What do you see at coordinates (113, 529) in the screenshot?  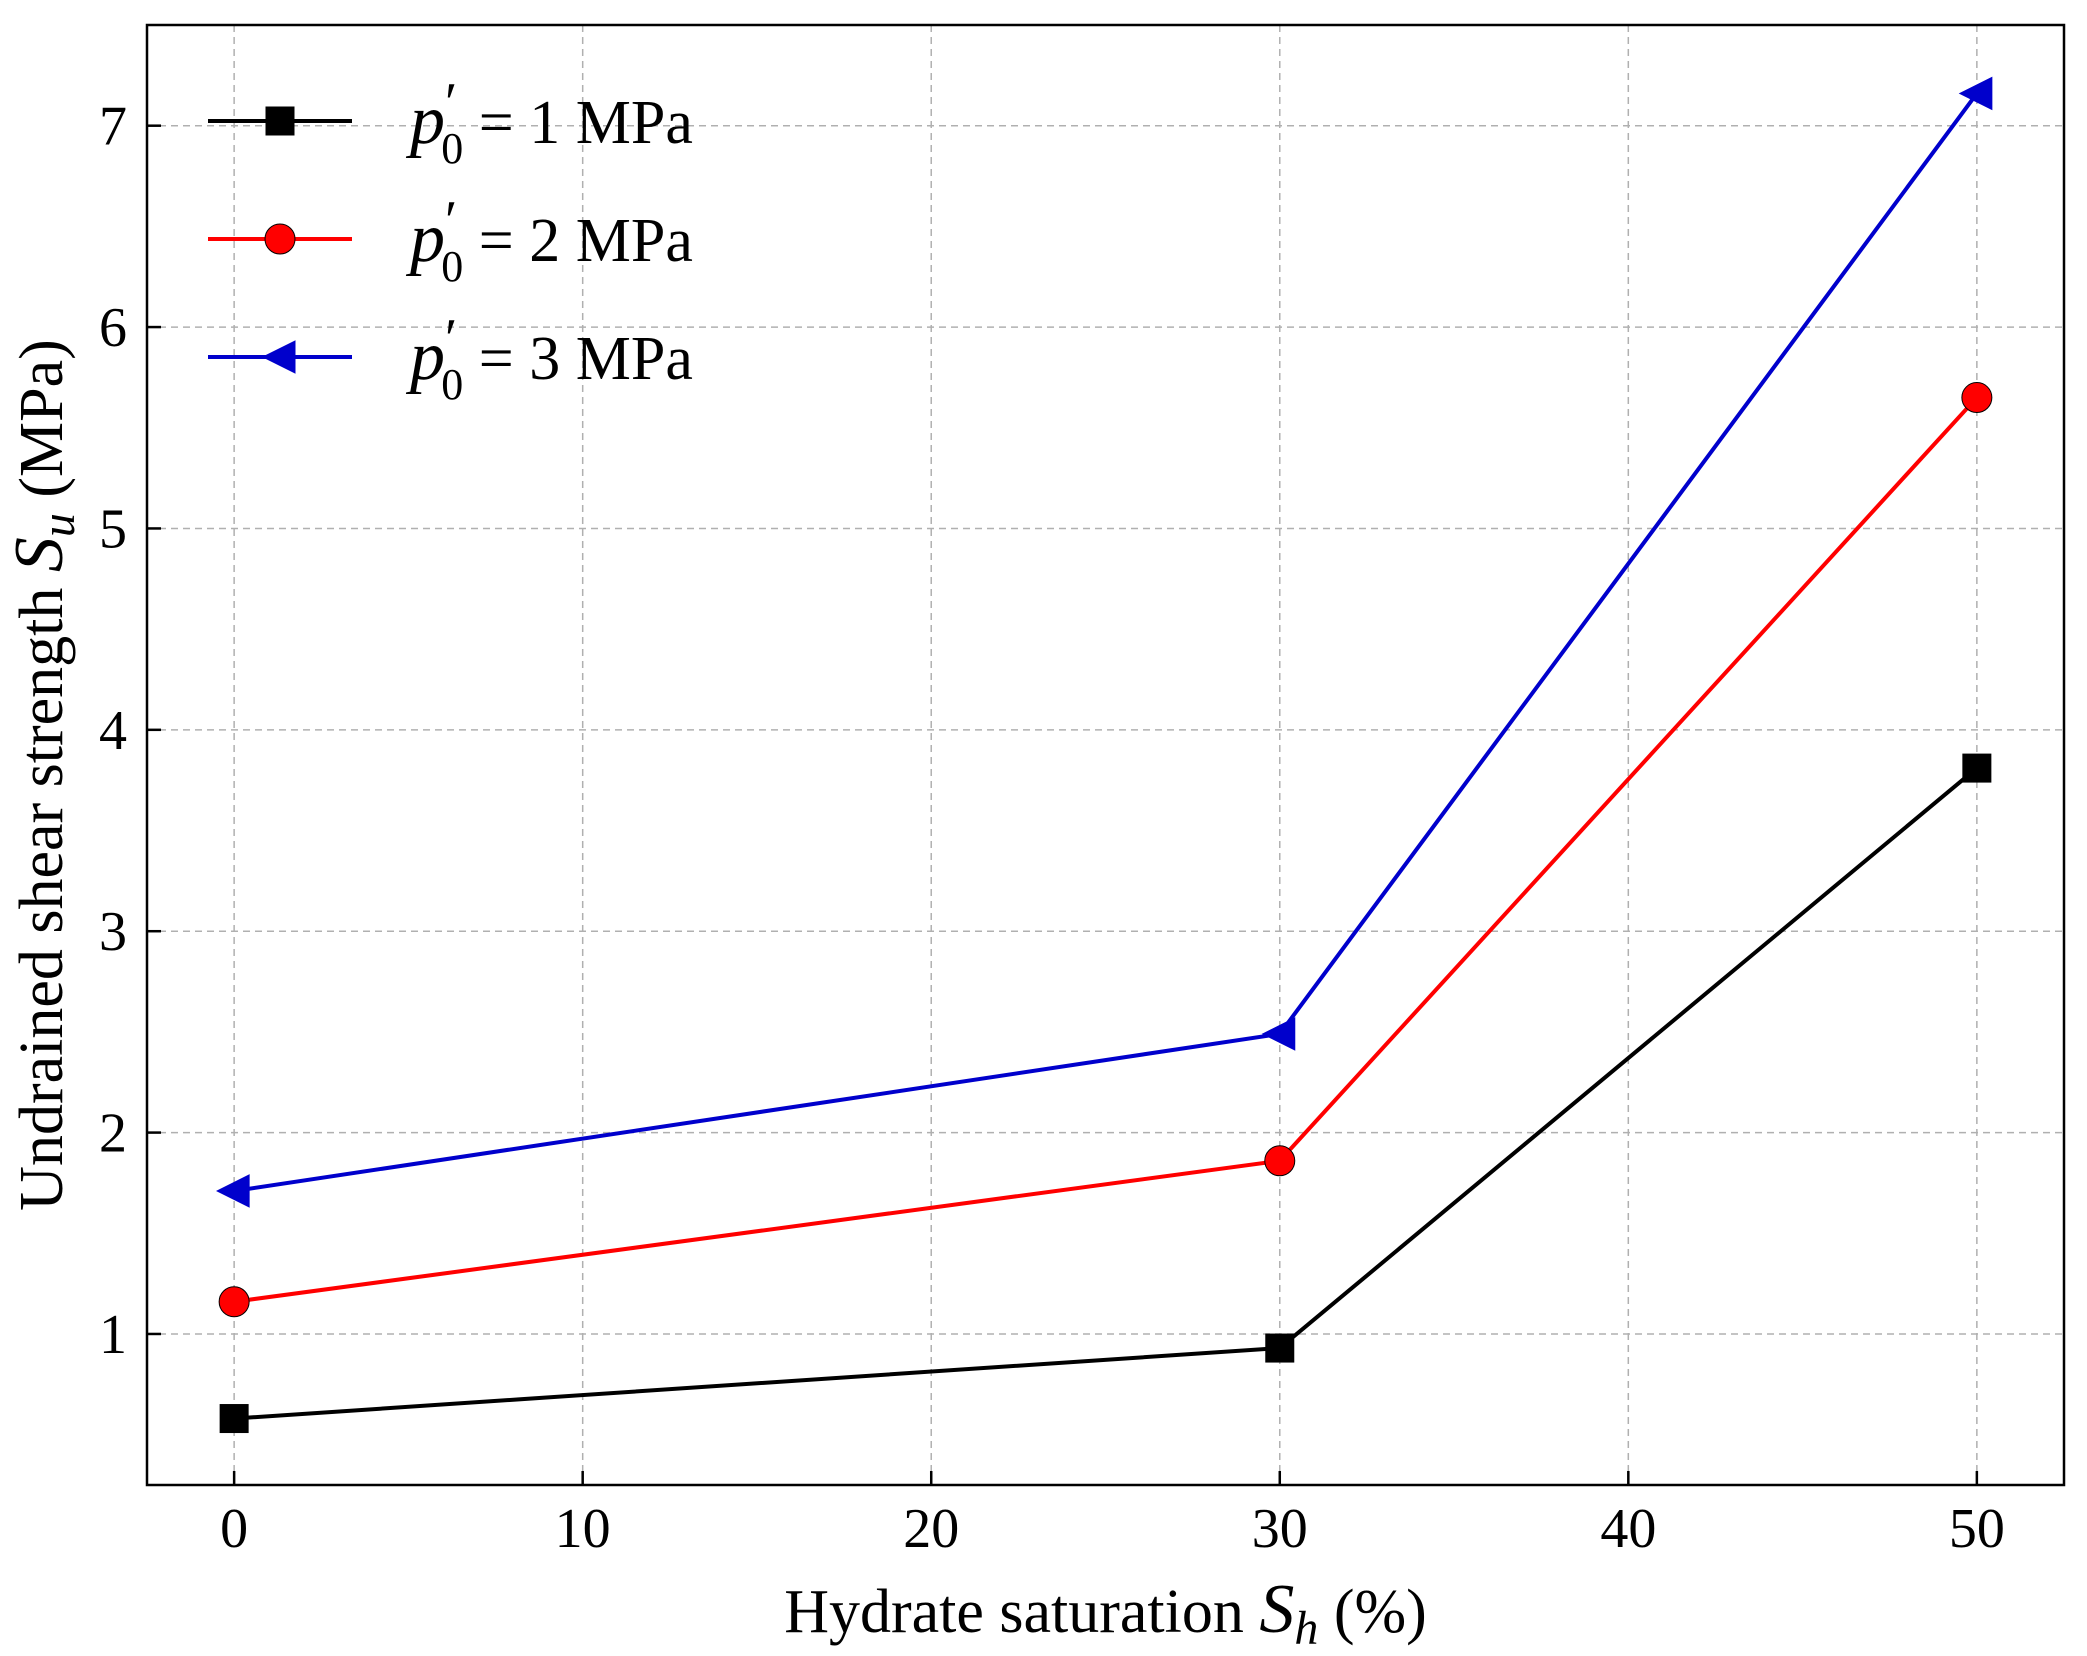 I see `y-tick-label: 5` at bounding box center [113, 529].